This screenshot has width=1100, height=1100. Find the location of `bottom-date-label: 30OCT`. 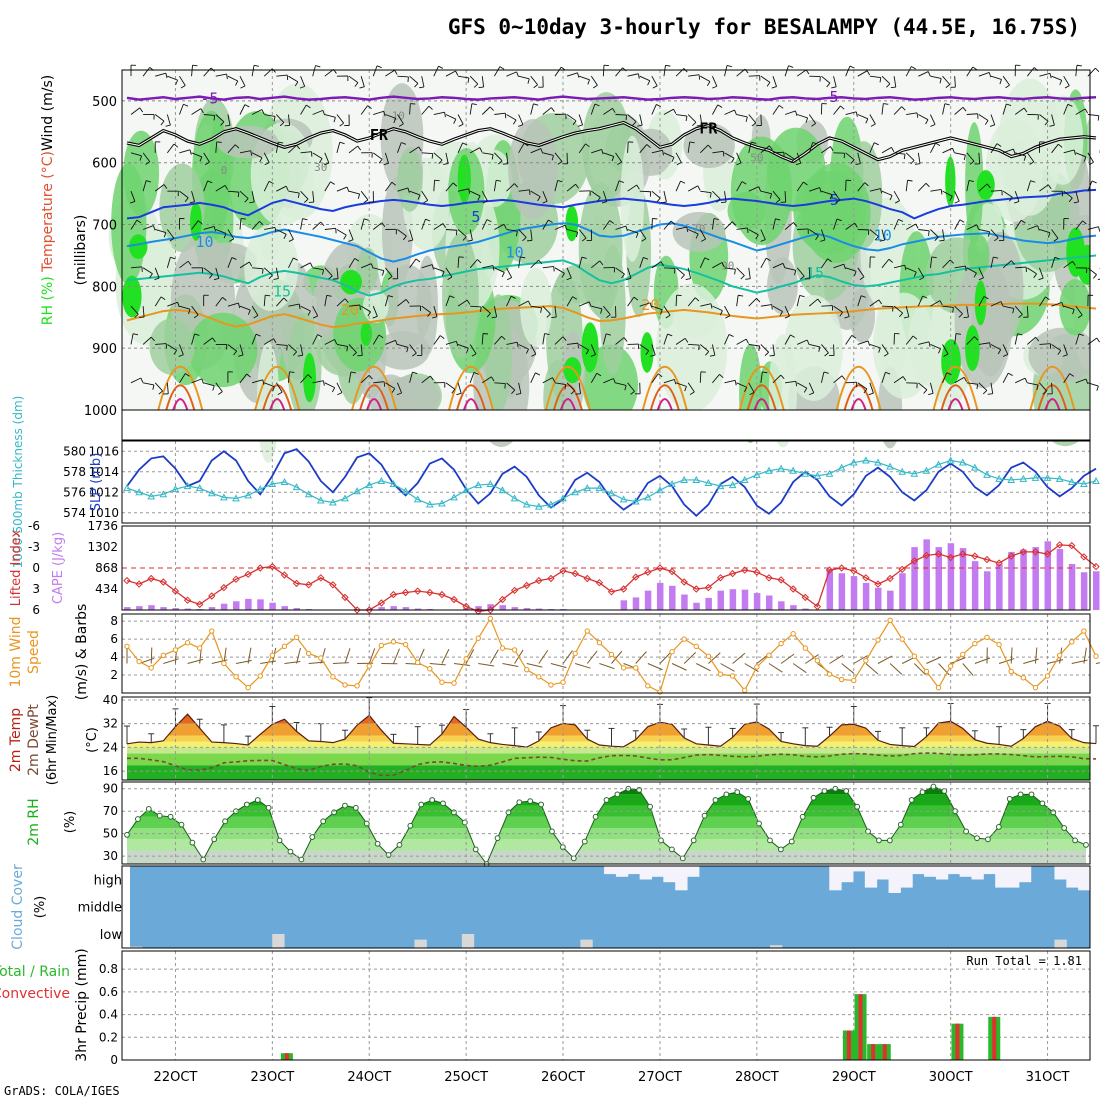

bottom-date-label: 30OCT is located at coordinates (951, 1077).